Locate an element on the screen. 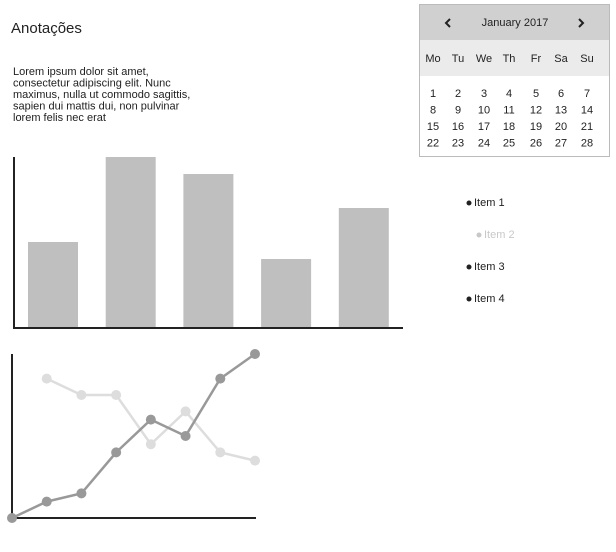 The width and height of the screenshot is (616, 552). calendar-month: January 2017 is located at coordinates (515, 23).